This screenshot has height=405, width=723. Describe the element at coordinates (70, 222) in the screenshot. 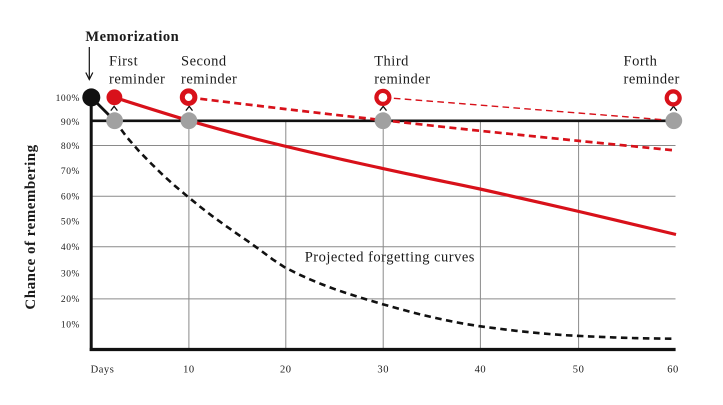

I see `svg-text: 50%` at that location.